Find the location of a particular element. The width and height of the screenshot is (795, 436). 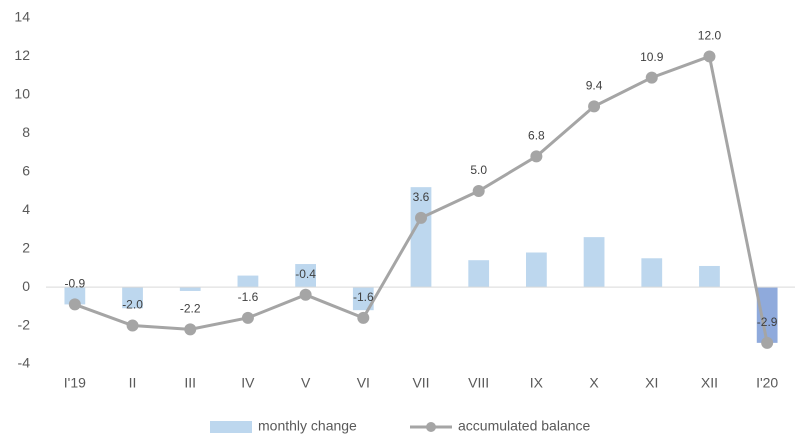

data-label: -0.4 is located at coordinates (305, 274).